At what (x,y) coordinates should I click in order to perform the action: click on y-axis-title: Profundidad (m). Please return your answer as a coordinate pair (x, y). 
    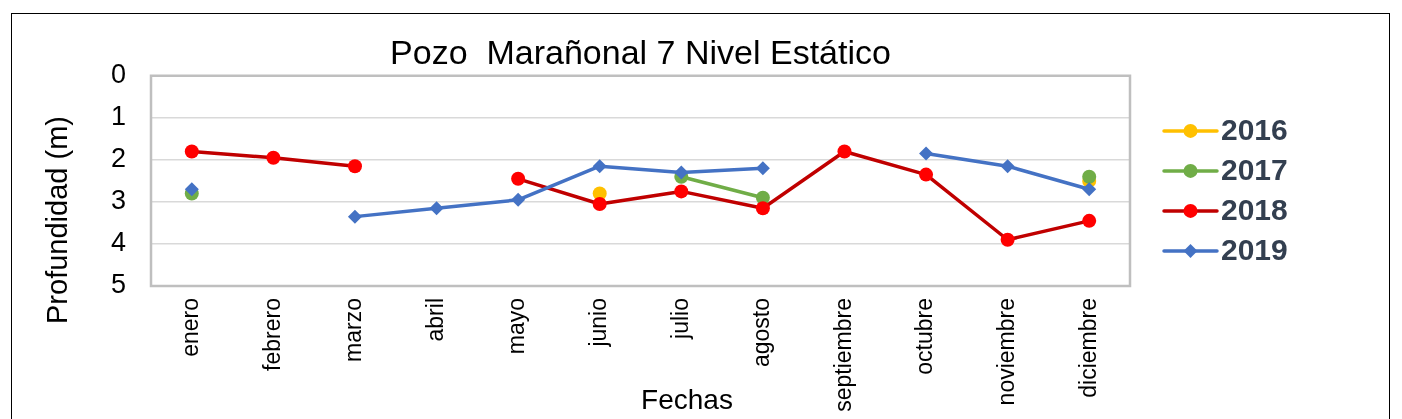
    Looking at the image, I should click on (57, 220).